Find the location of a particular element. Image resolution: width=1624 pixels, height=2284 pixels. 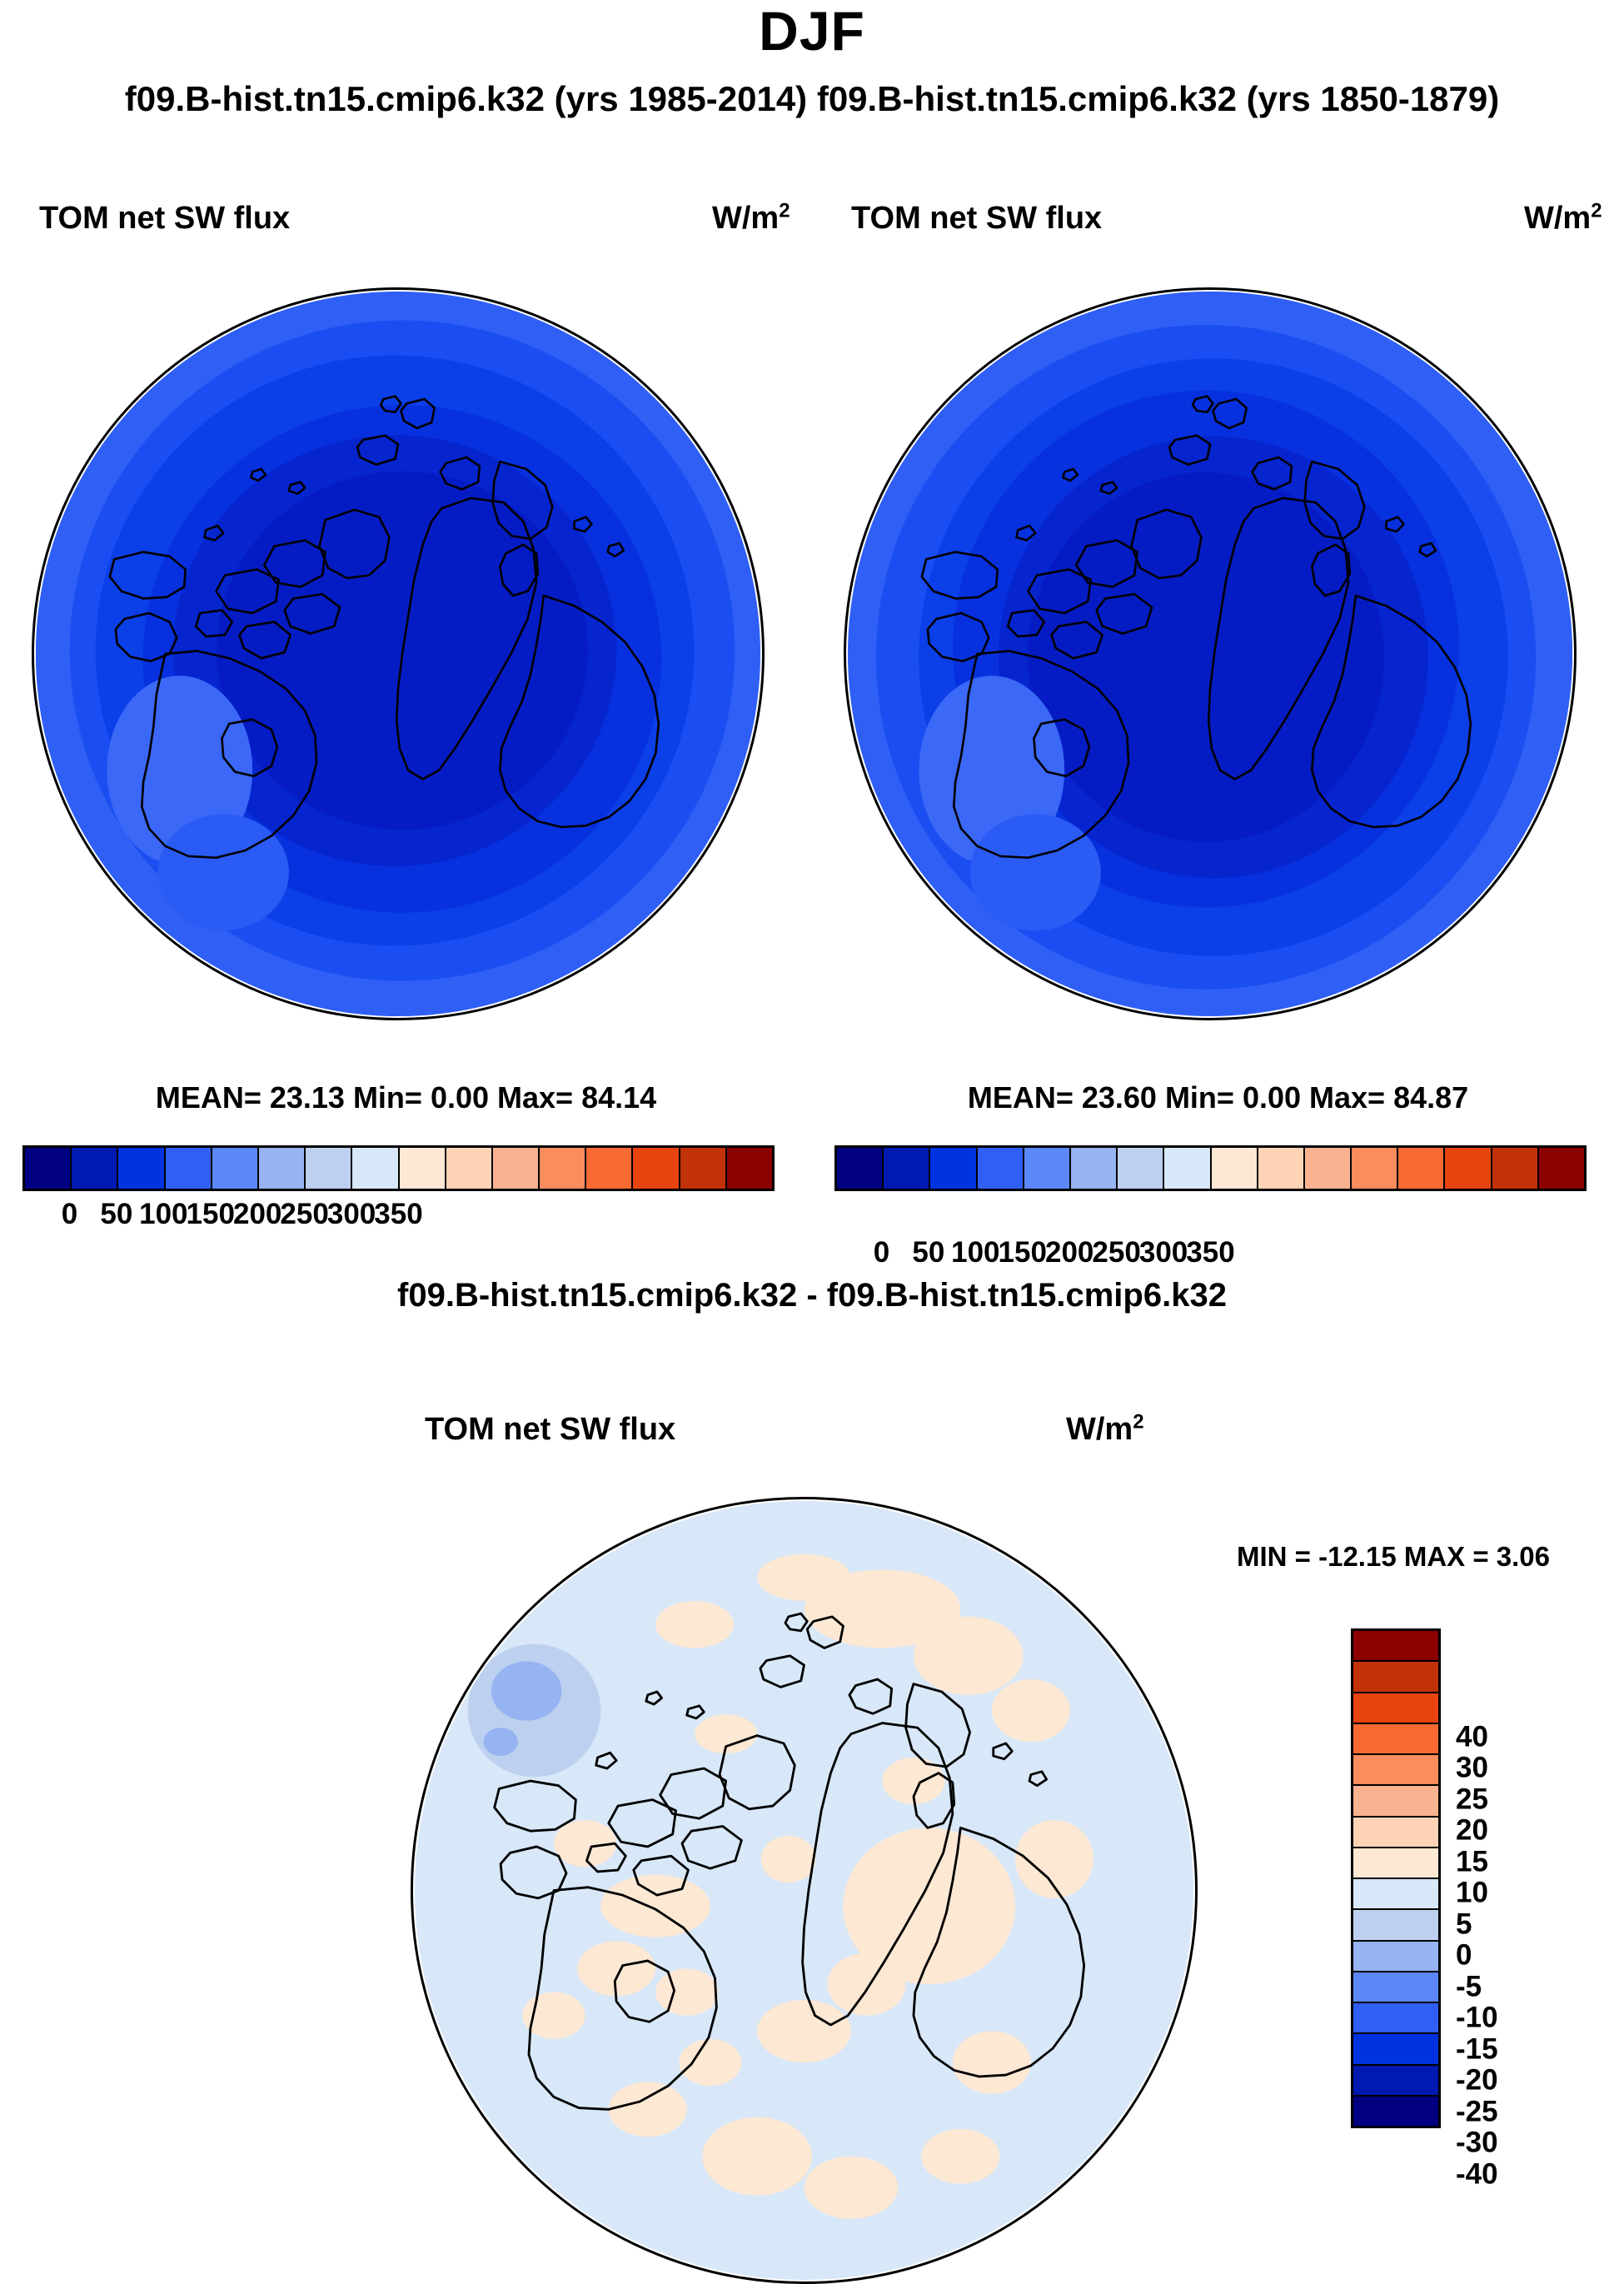

right-panel-stats: MEAN= 23.60 Min= 0.00 Max= 84.87 is located at coordinates (1218, 1097).